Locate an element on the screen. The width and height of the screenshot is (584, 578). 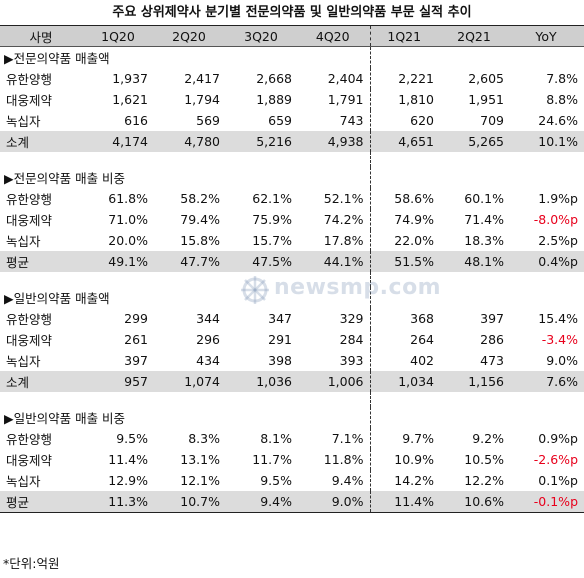
quarter-value: 8.3% is located at coordinates (204, 438).